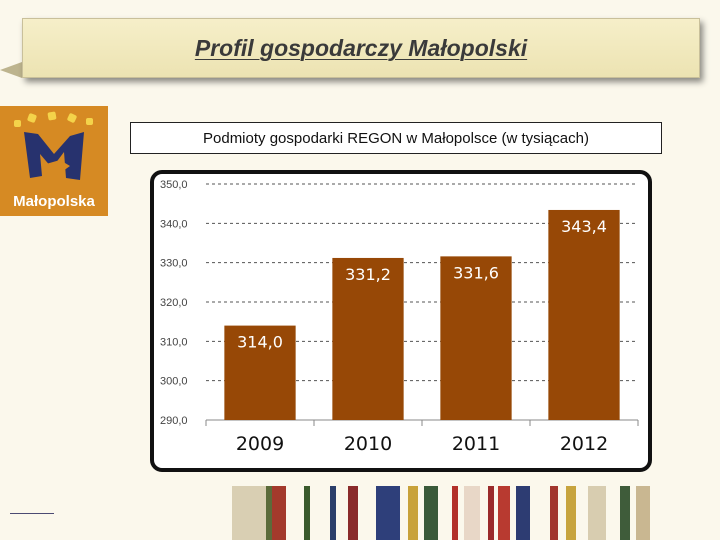 This screenshot has height=540, width=720. I want to click on x-tick-label: 2009, so click(260, 444).